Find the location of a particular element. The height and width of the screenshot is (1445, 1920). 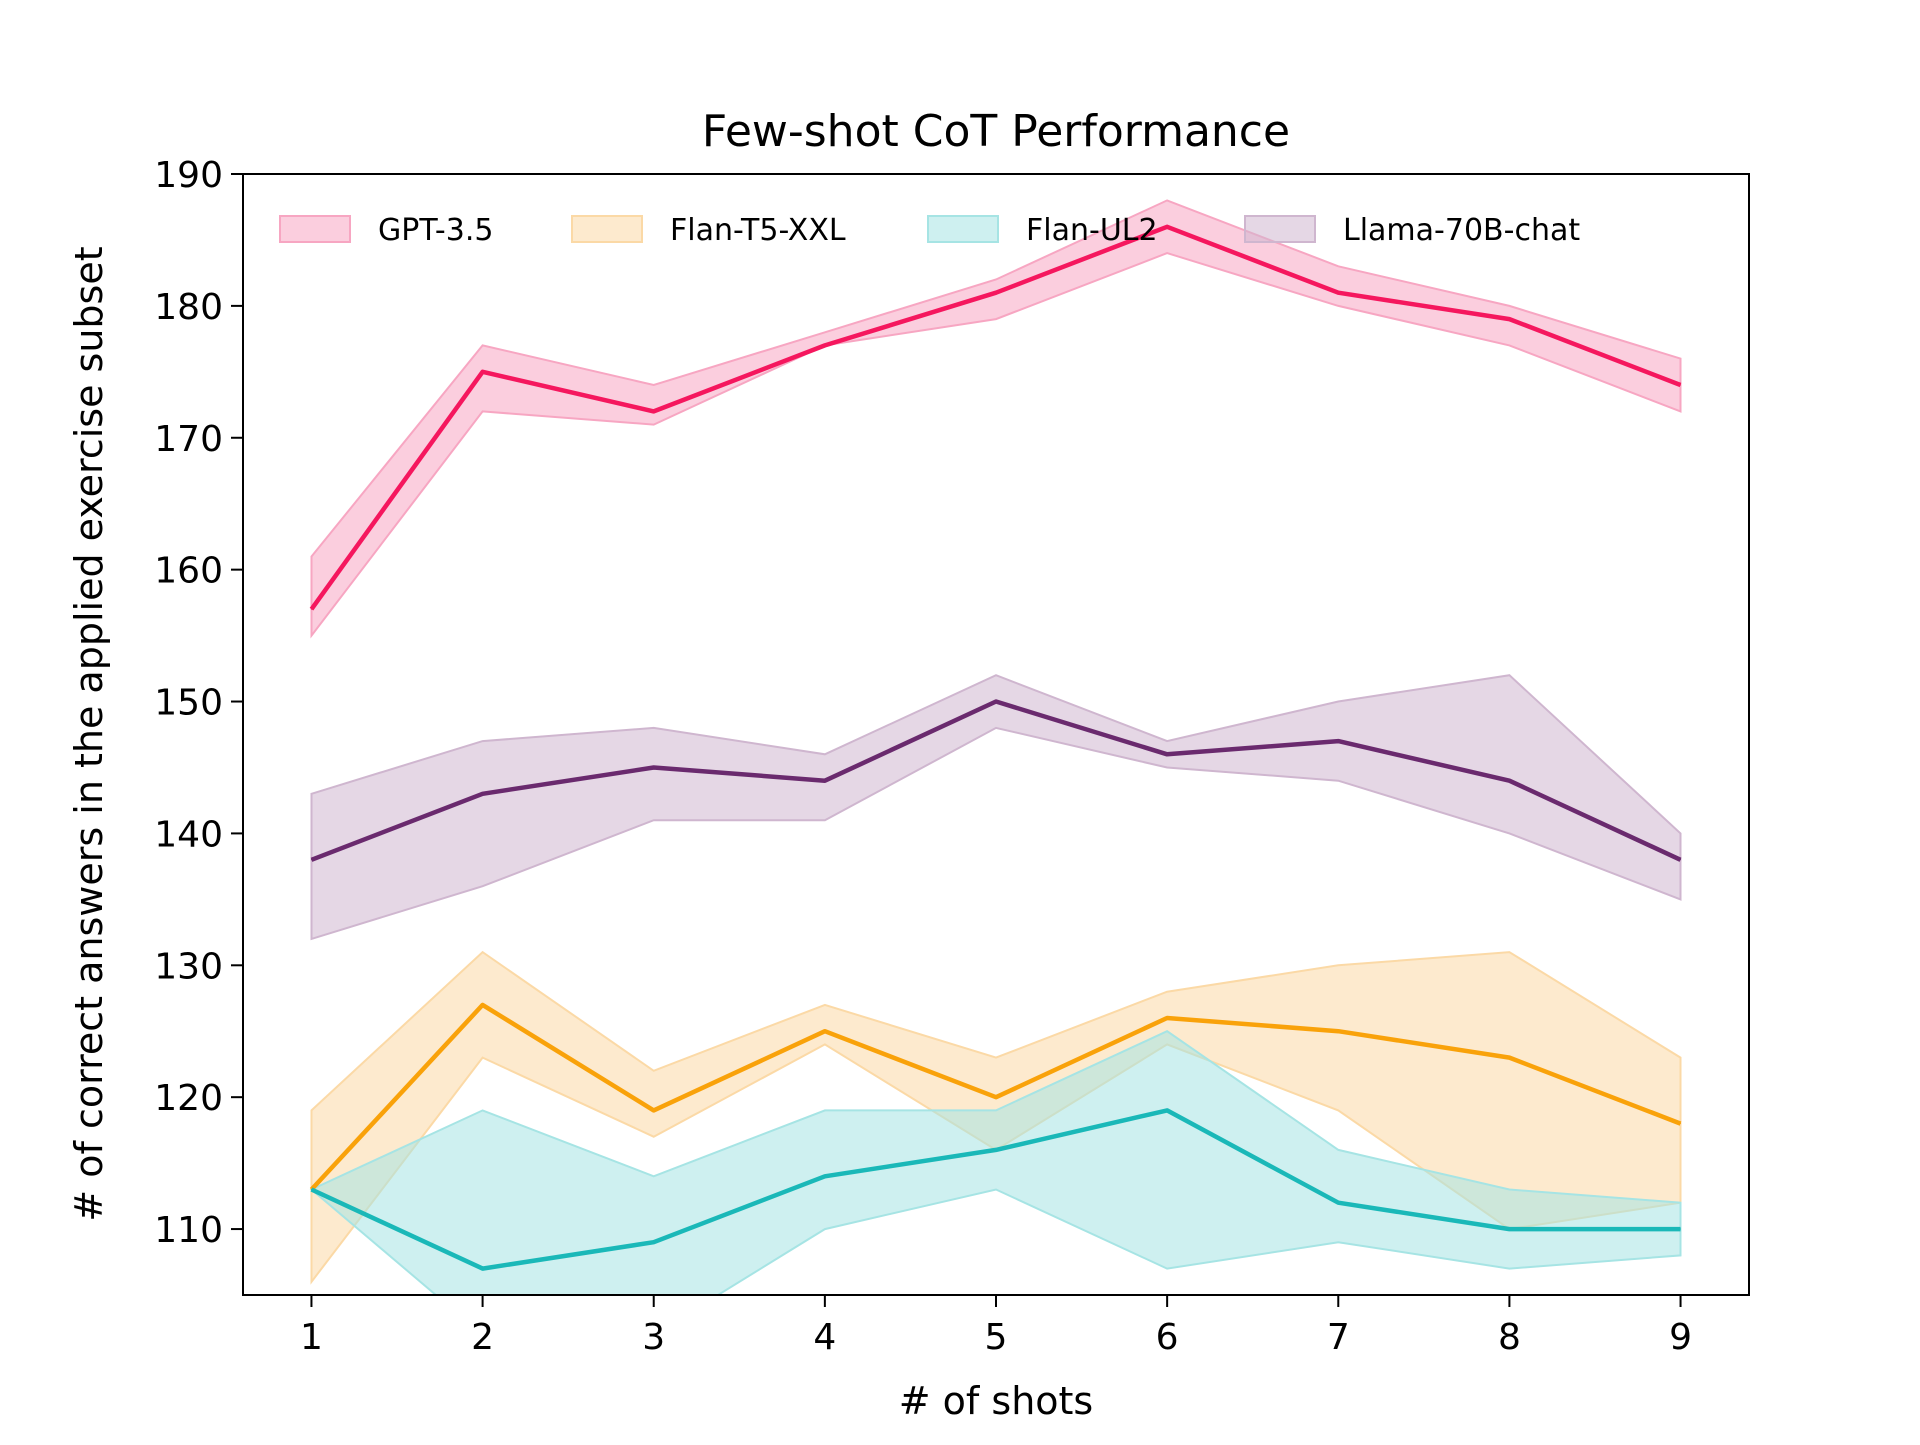

legend-label-gpt-3-5: GPT-3.5 is located at coordinates (435, 230).